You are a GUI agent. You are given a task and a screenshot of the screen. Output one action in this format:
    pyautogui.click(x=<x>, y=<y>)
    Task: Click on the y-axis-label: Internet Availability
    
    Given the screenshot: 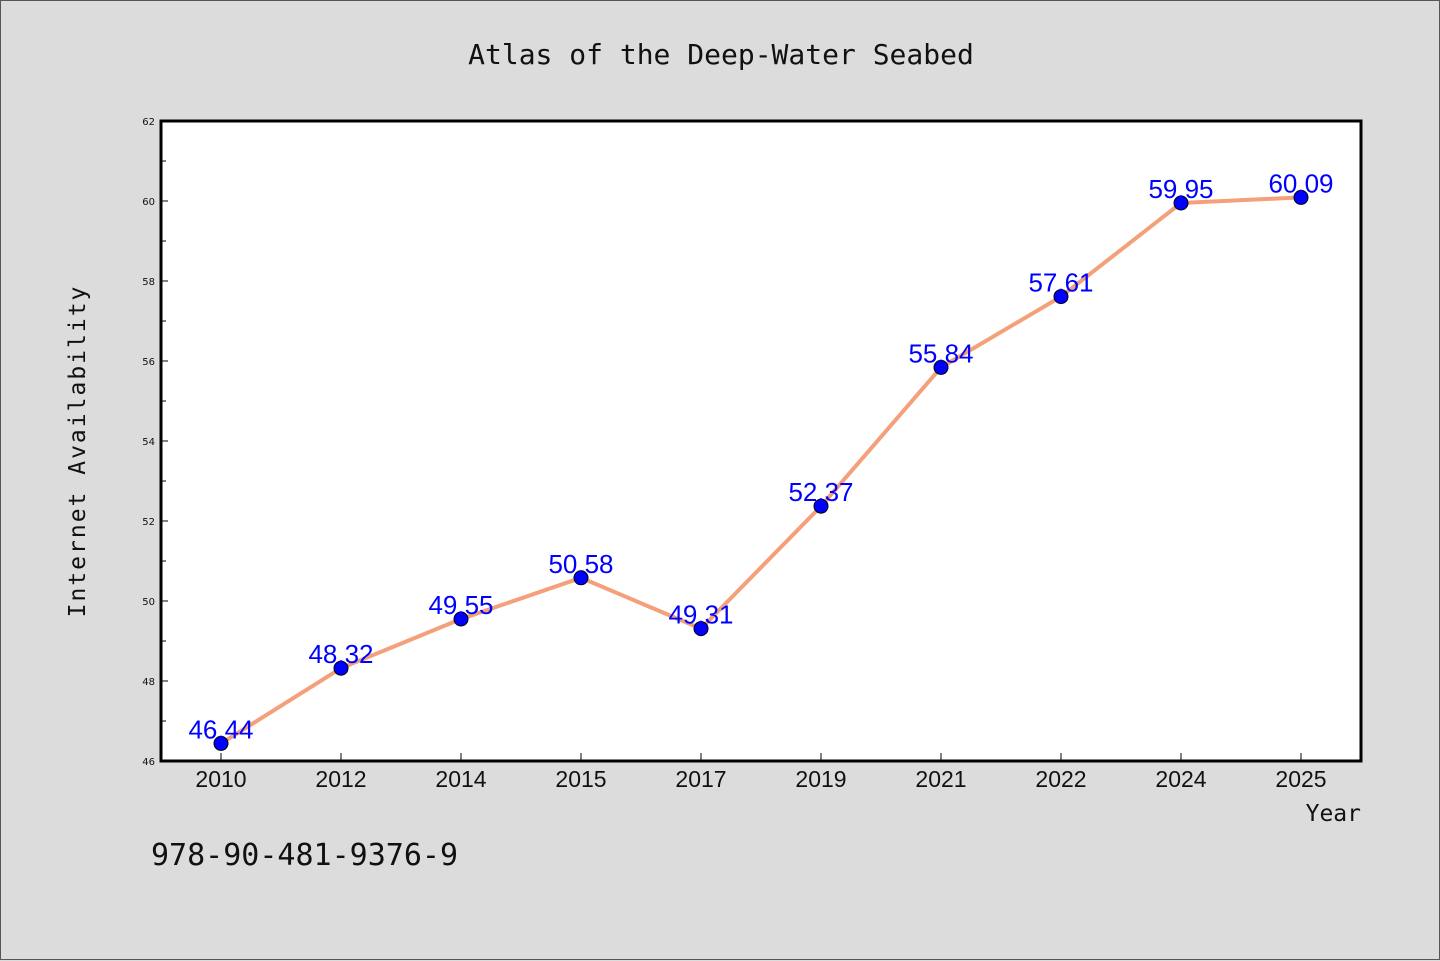 What is the action you would take?
    pyautogui.click(x=78, y=451)
    